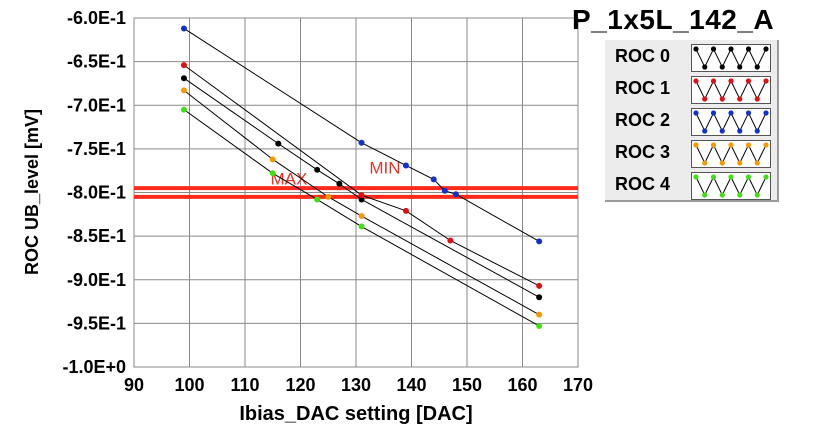 The height and width of the screenshot is (430, 824). I want to click on y-tick-label: -7.0E-1, so click(96, 105).